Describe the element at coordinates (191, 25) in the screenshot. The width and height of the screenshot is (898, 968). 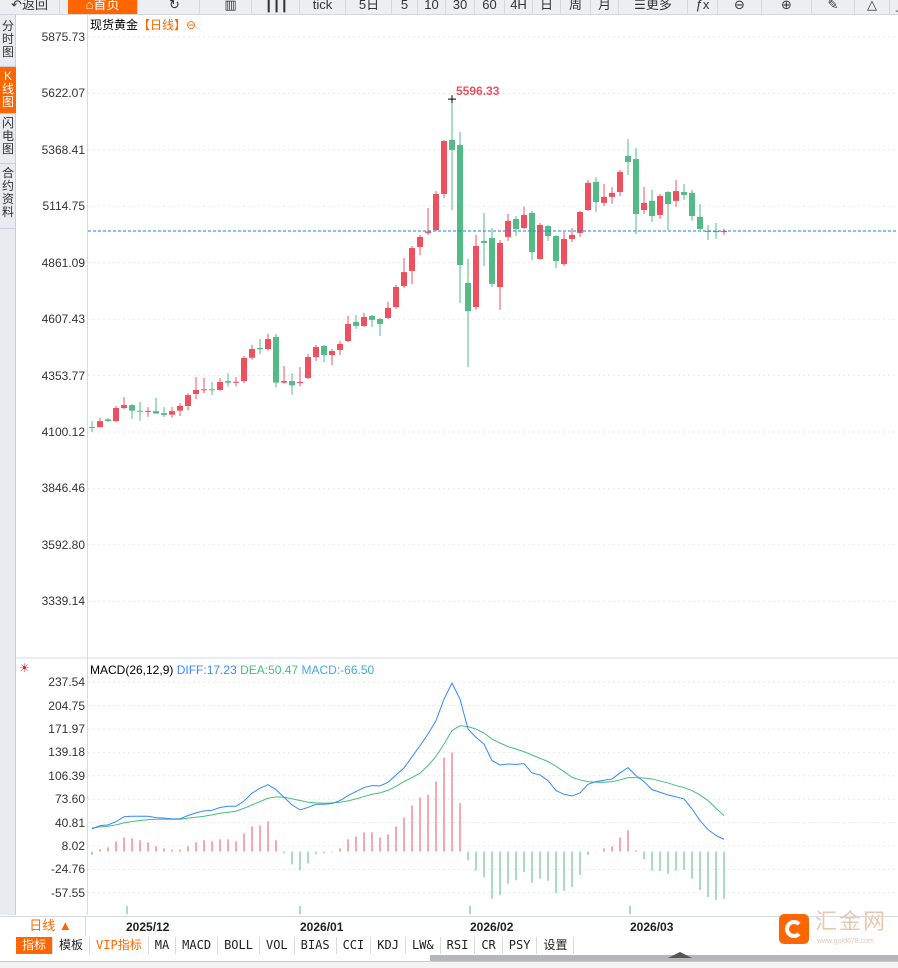
I see `collapse-icon: ⊖` at that location.